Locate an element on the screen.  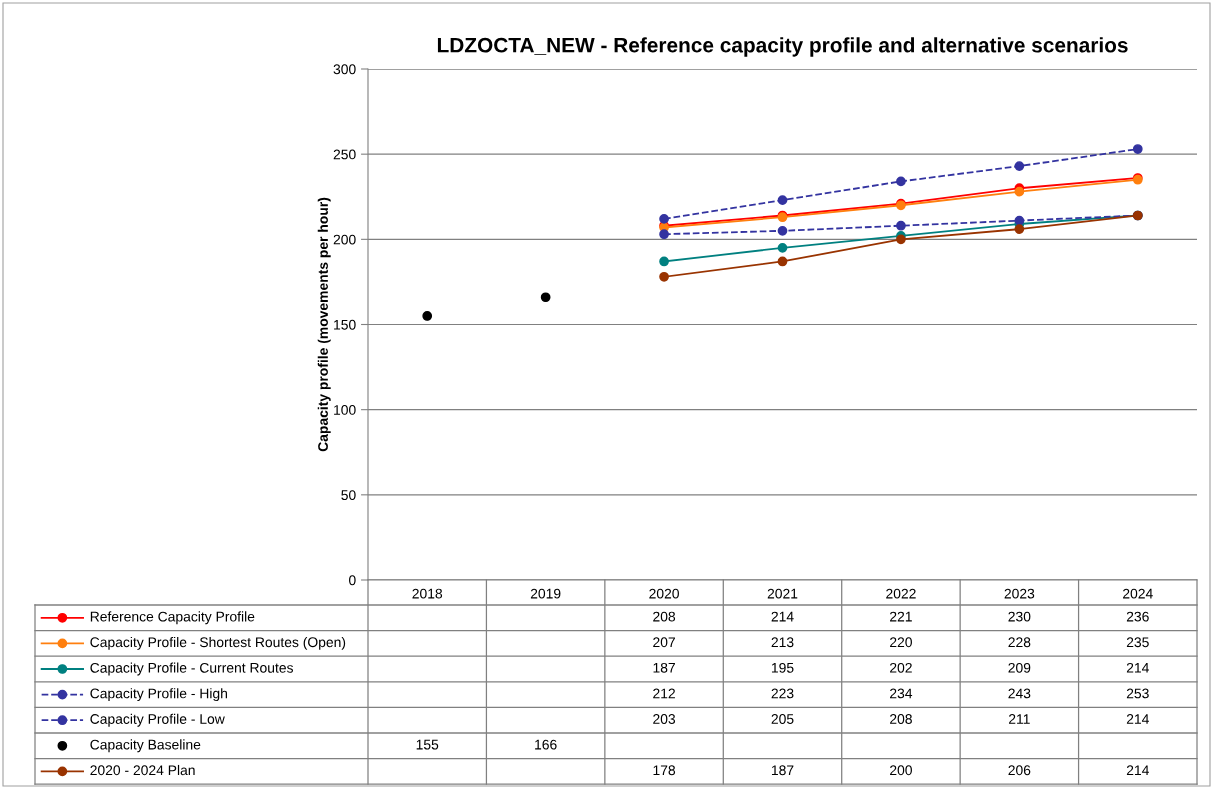
data-label: 202 is located at coordinates (901, 667).